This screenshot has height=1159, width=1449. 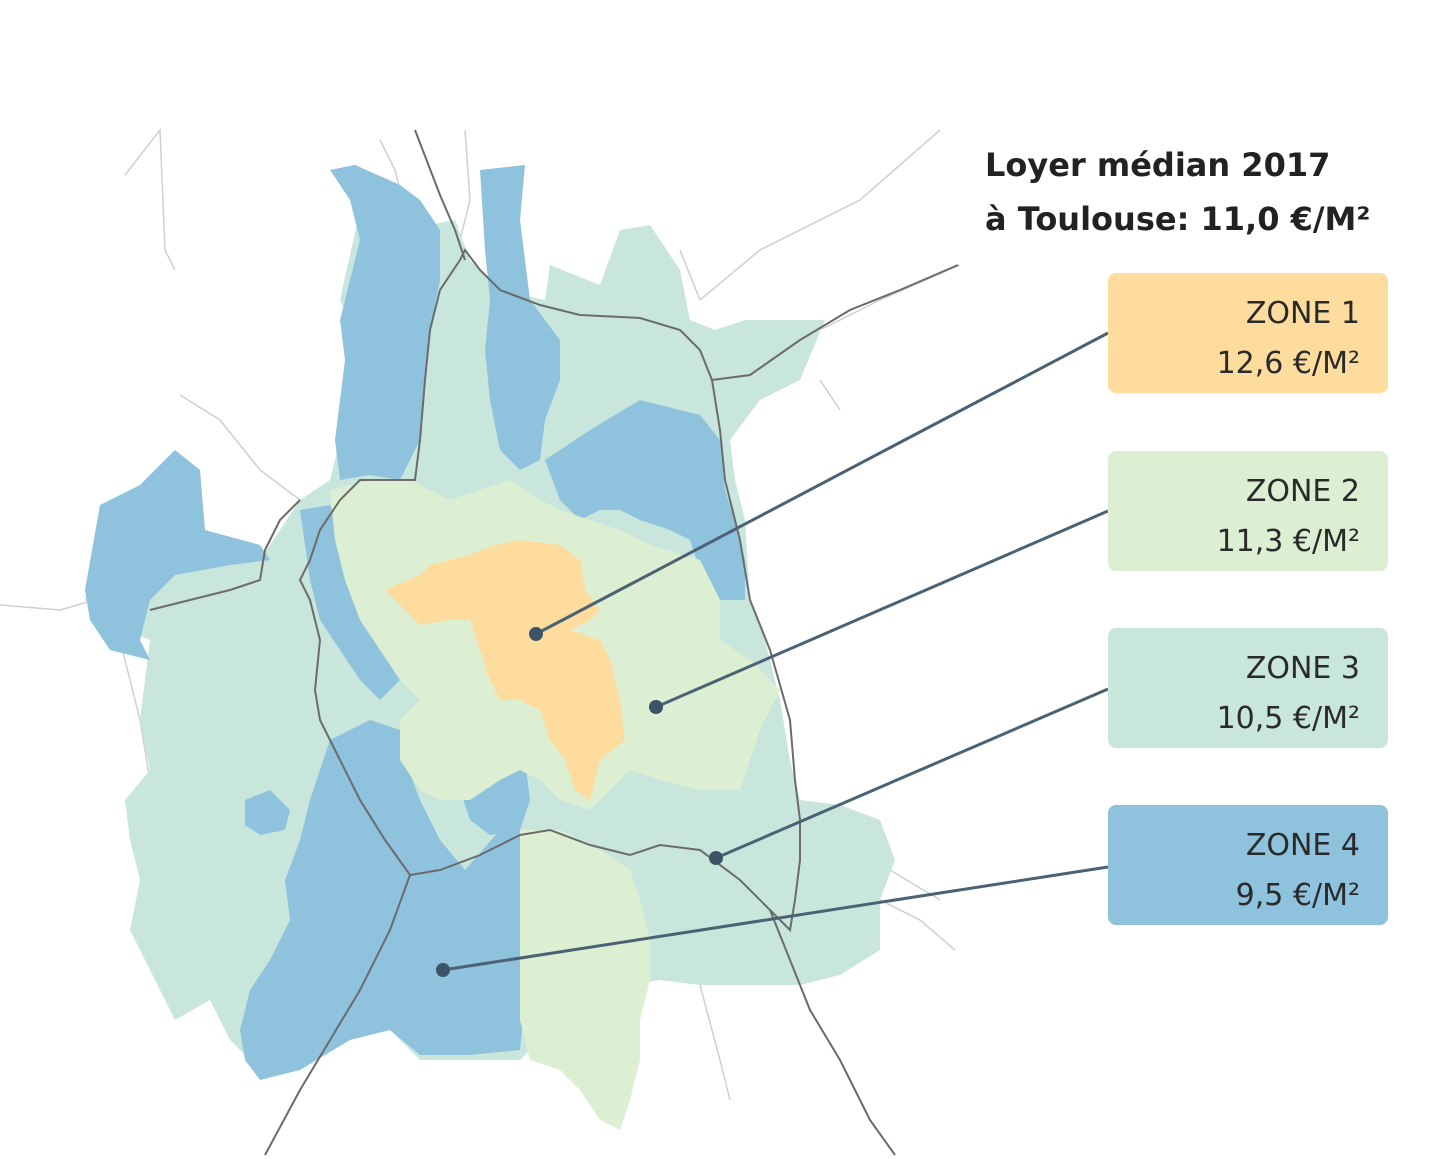 I want to click on legend-zone-3: ZONE 3 10,5 €/M², so click(x=1248, y=688).